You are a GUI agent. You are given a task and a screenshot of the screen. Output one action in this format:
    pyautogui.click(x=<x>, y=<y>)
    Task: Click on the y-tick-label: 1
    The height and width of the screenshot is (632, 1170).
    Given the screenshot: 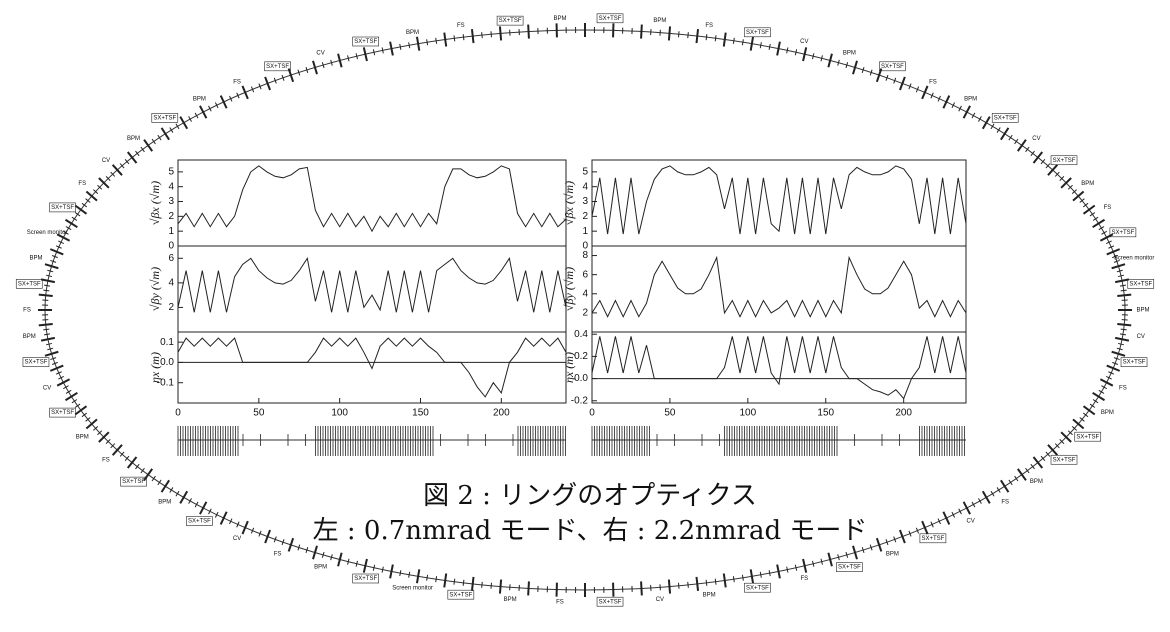 What is the action you would take?
    pyautogui.click(x=585, y=231)
    